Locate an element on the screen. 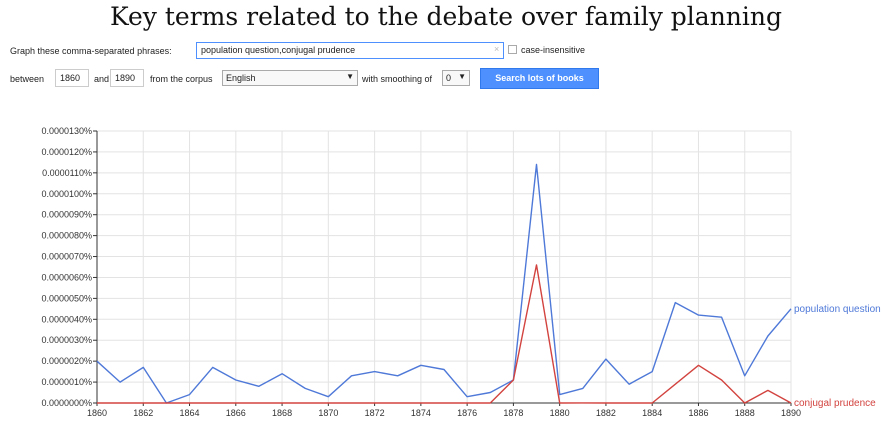 The width and height of the screenshot is (892, 424). x-tick-label: 1880 is located at coordinates (560, 413).